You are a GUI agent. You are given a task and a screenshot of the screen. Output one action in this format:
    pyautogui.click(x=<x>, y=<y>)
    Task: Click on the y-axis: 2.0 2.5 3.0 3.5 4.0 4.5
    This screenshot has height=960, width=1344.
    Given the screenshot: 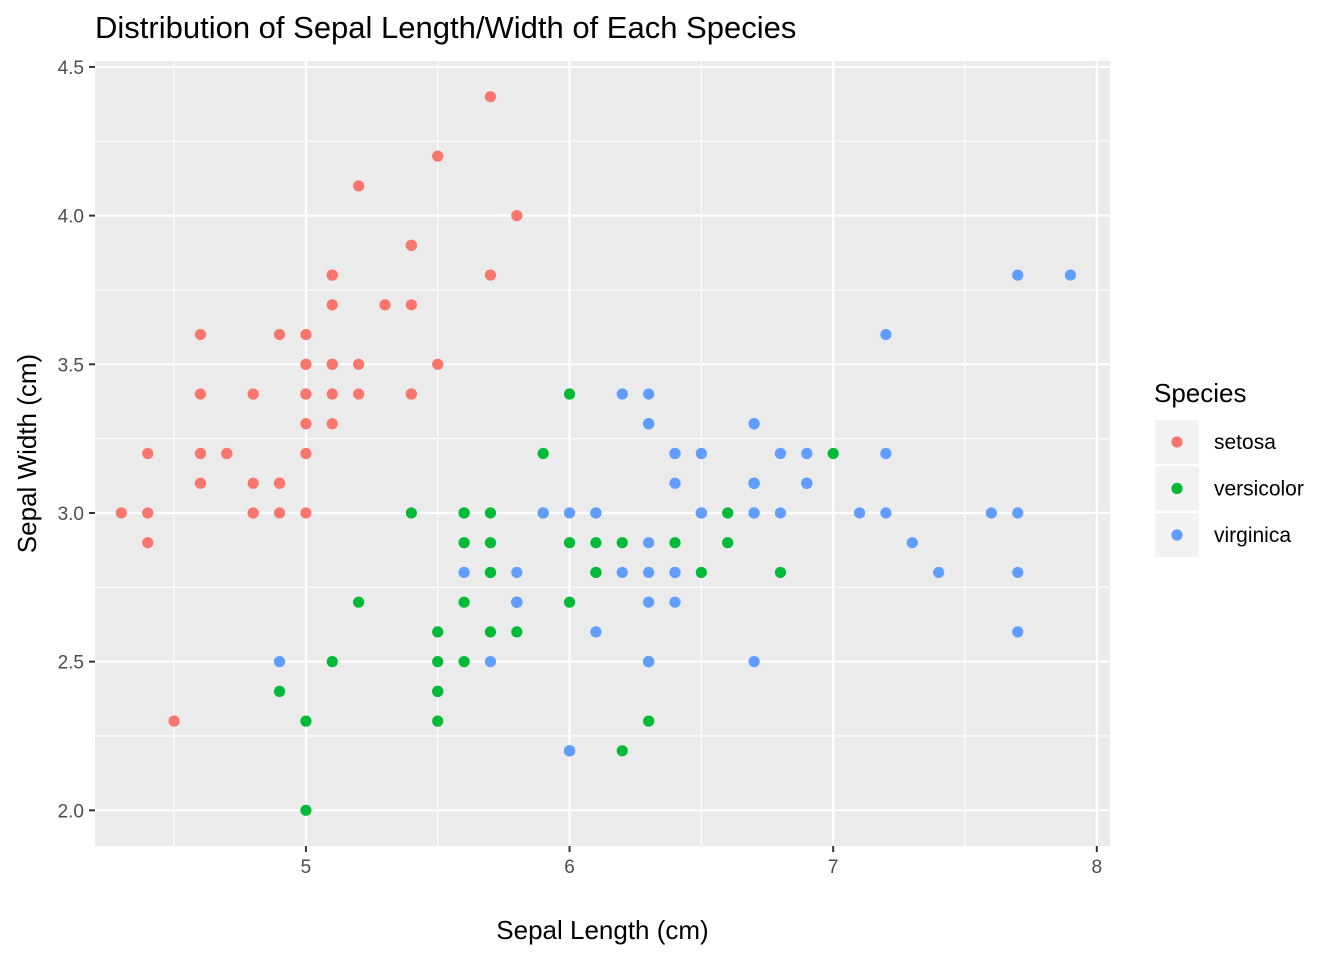 What is the action you would take?
    pyautogui.click(x=76, y=440)
    